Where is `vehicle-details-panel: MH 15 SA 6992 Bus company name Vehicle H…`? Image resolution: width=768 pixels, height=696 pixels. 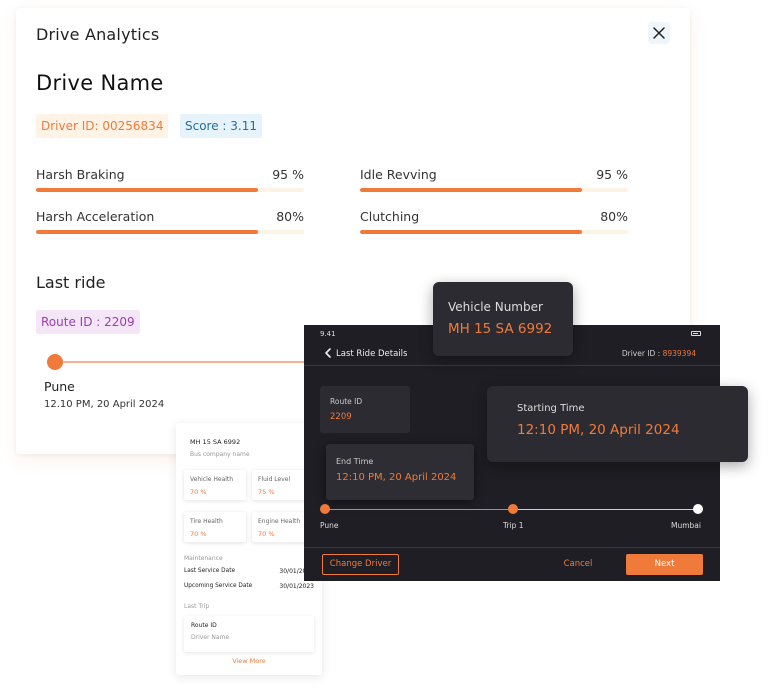 vehicle-details-panel: MH 15 SA 6992 Bus company name Vehicle H… is located at coordinates (249, 549).